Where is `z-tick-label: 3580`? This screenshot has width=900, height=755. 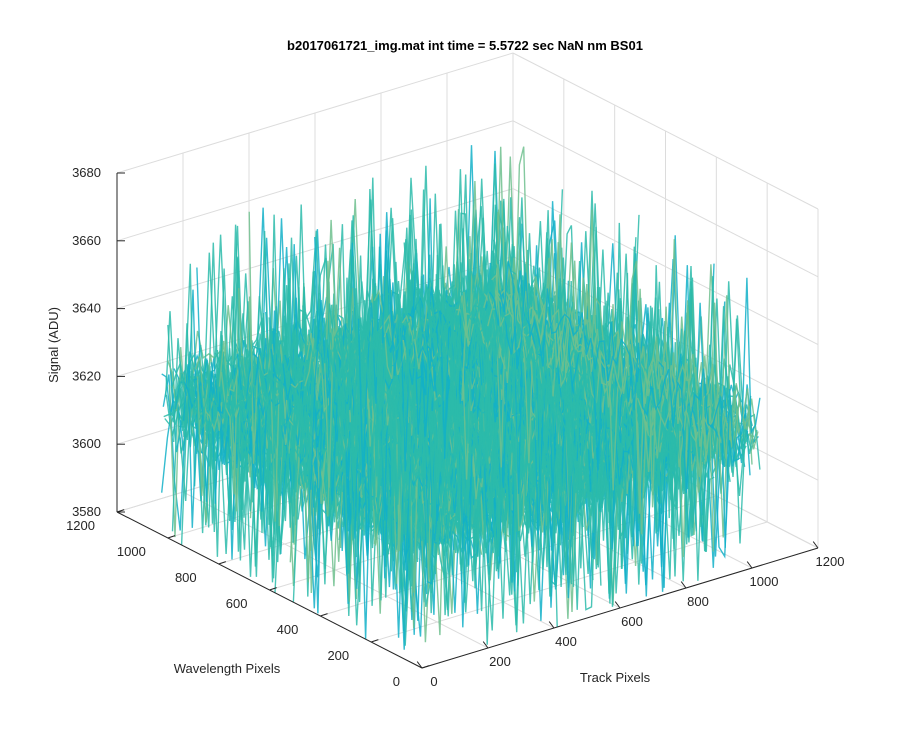 z-tick-label: 3580 is located at coordinates (86, 511).